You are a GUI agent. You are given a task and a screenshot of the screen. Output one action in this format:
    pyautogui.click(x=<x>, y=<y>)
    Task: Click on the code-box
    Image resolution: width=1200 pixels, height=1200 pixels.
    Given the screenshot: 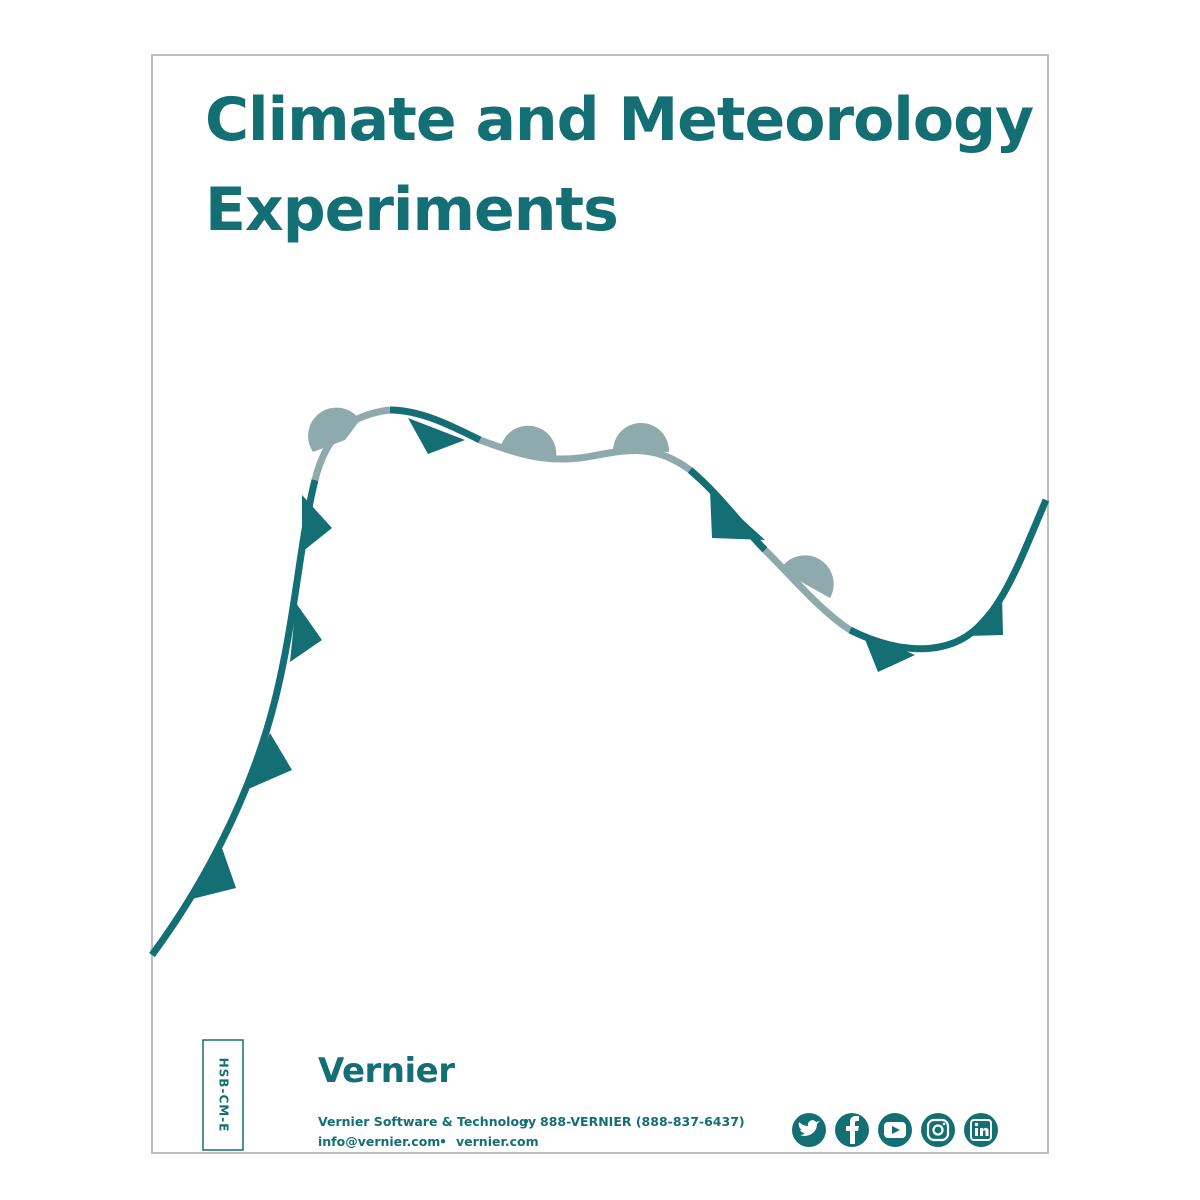 What is the action you would take?
    pyautogui.click(x=223, y=1095)
    